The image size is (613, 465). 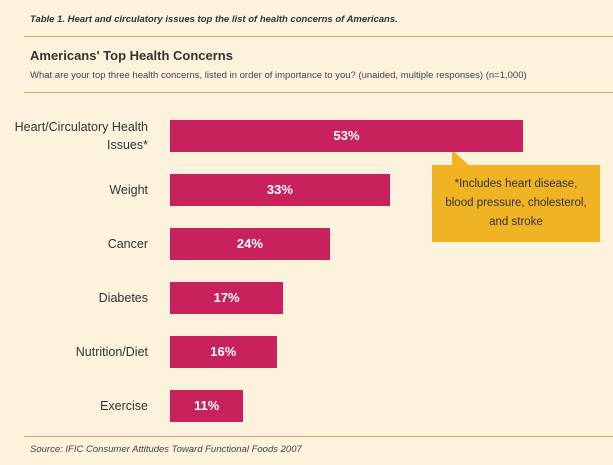 What do you see at coordinates (123, 298) in the screenshot?
I see `y-tick-label: Diabetes` at bounding box center [123, 298].